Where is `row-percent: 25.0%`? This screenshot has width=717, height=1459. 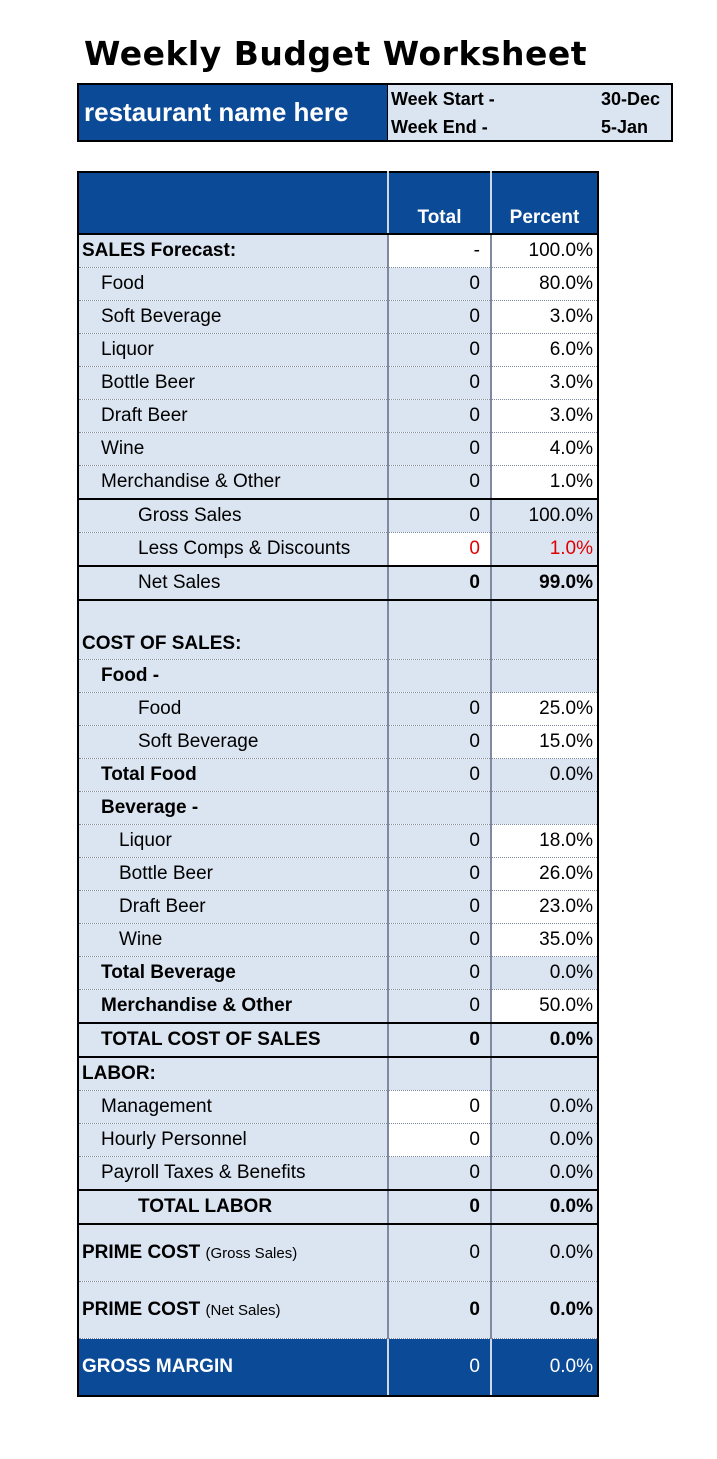
row-percent: 25.0% is located at coordinates (545, 709).